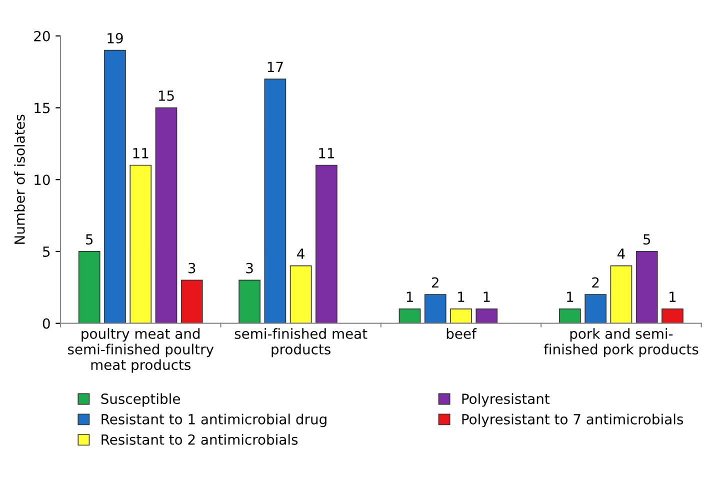 The image size is (712, 479). Describe the element at coordinates (200, 439) in the screenshot. I see `legend-label: Resistant to 2 antimicrobials` at that location.